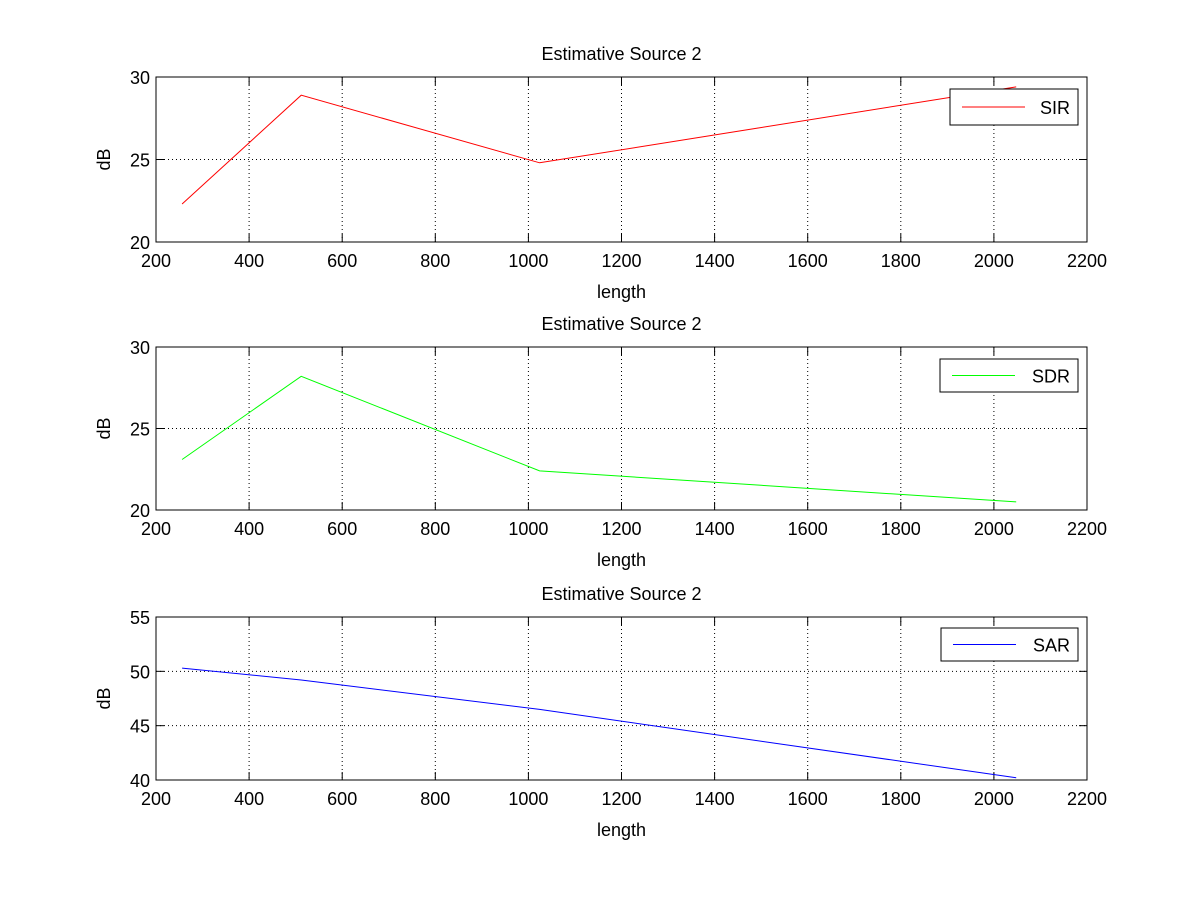 The width and height of the screenshot is (1200, 900). What do you see at coordinates (599, 145) in the screenshot?
I see `series-line-sir` at bounding box center [599, 145].